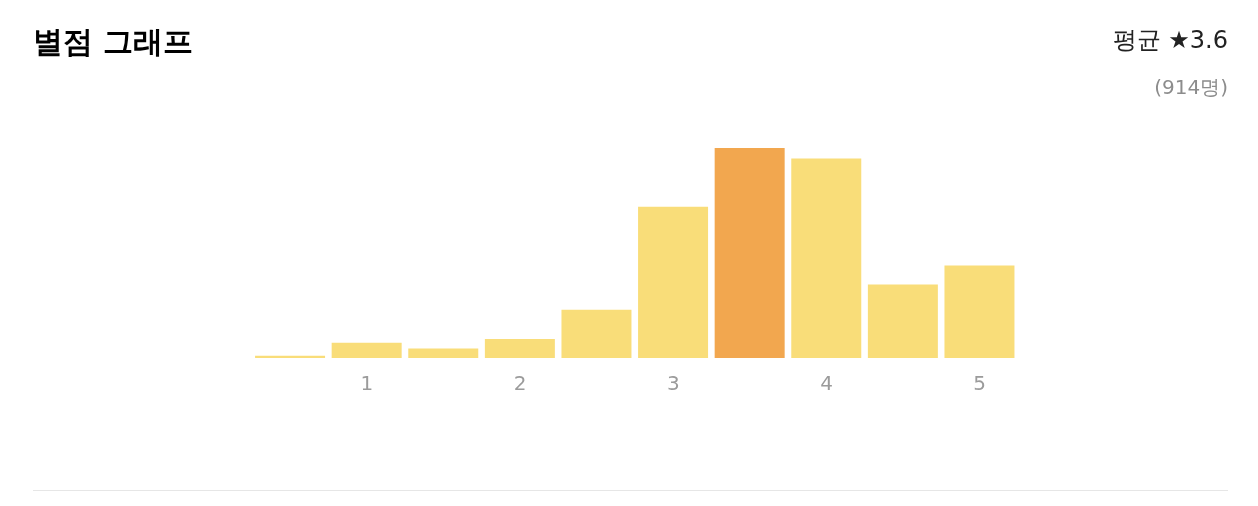 The height and width of the screenshot is (506, 1258). Describe the element at coordinates (1170, 40) in the screenshot. I see `text: 평균 ★3.6` at that location.